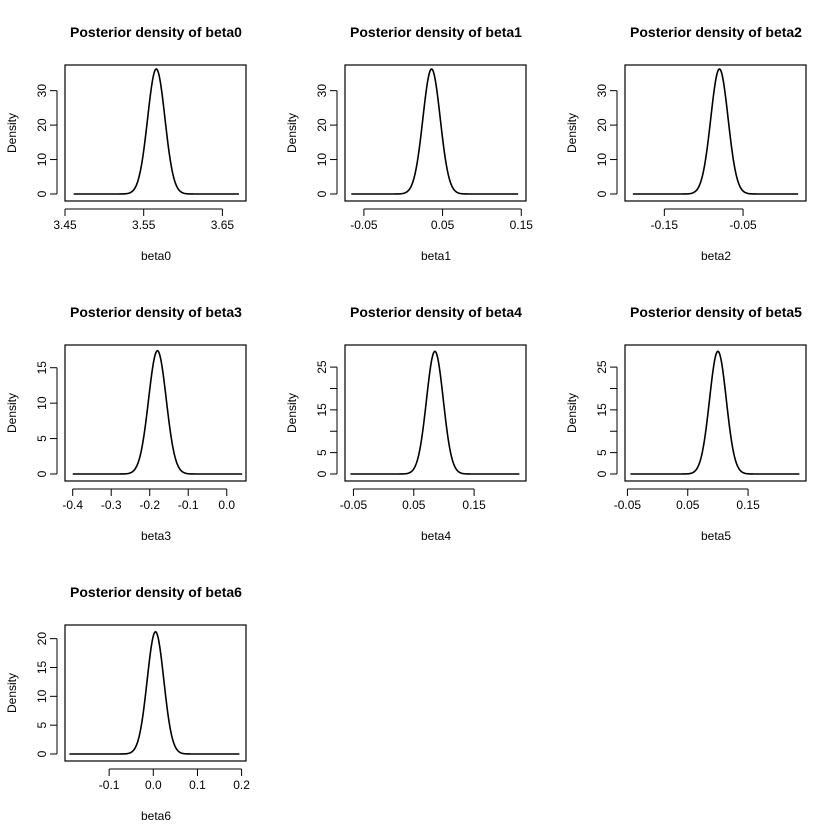 The width and height of the screenshot is (840, 840). What do you see at coordinates (156, 32) in the screenshot?
I see `chart-title: Posterior density of beta0` at bounding box center [156, 32].